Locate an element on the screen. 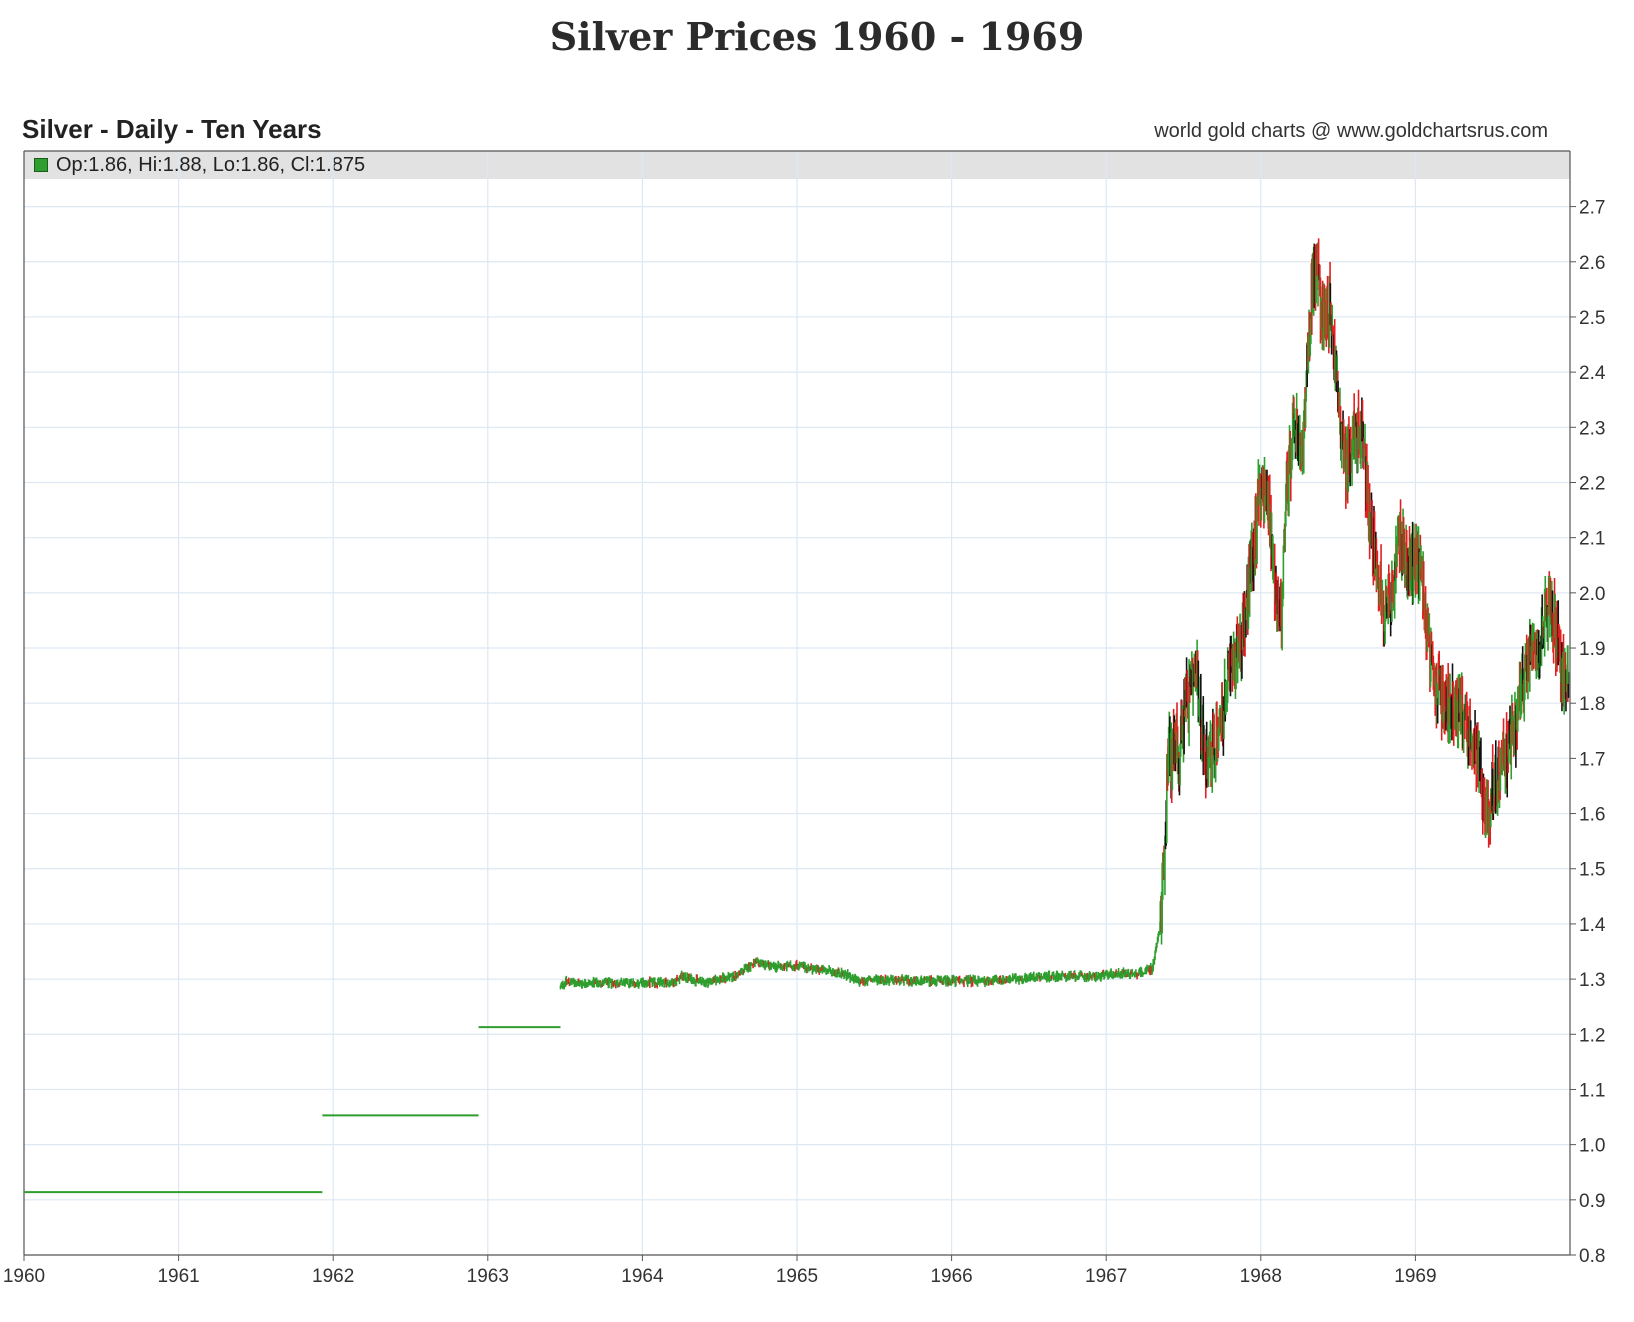  x-tick-label: 1960 is located at coordinates (24, 1276).